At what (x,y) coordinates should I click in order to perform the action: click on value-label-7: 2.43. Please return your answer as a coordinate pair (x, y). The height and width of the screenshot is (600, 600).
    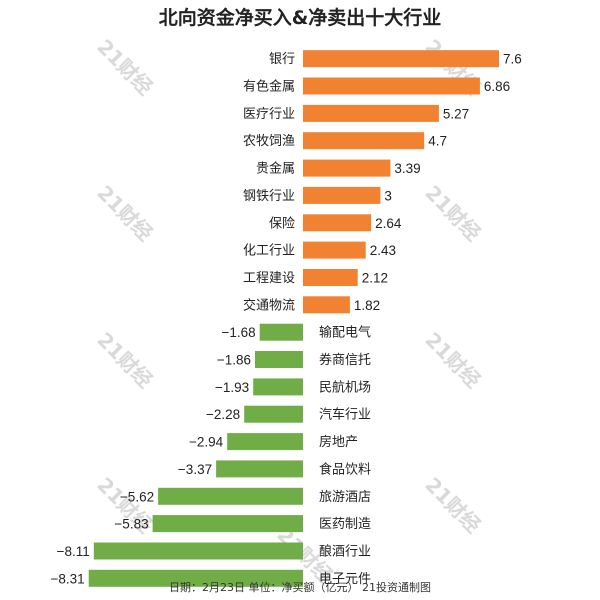
    Looking at the image, I should click on (383, 250).